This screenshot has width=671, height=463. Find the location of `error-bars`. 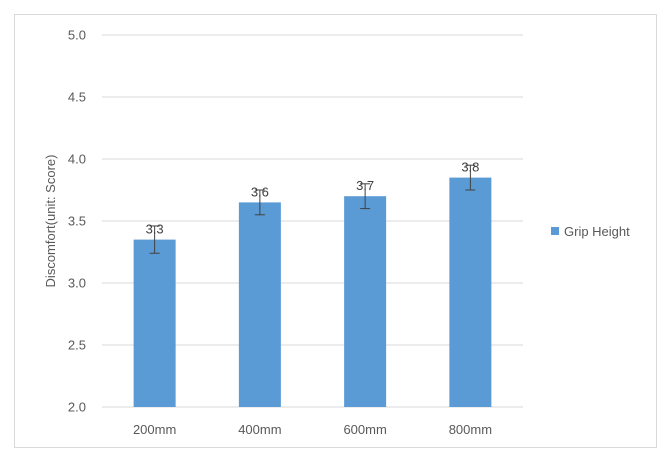

error-bars is located at coordinates (312, 209).